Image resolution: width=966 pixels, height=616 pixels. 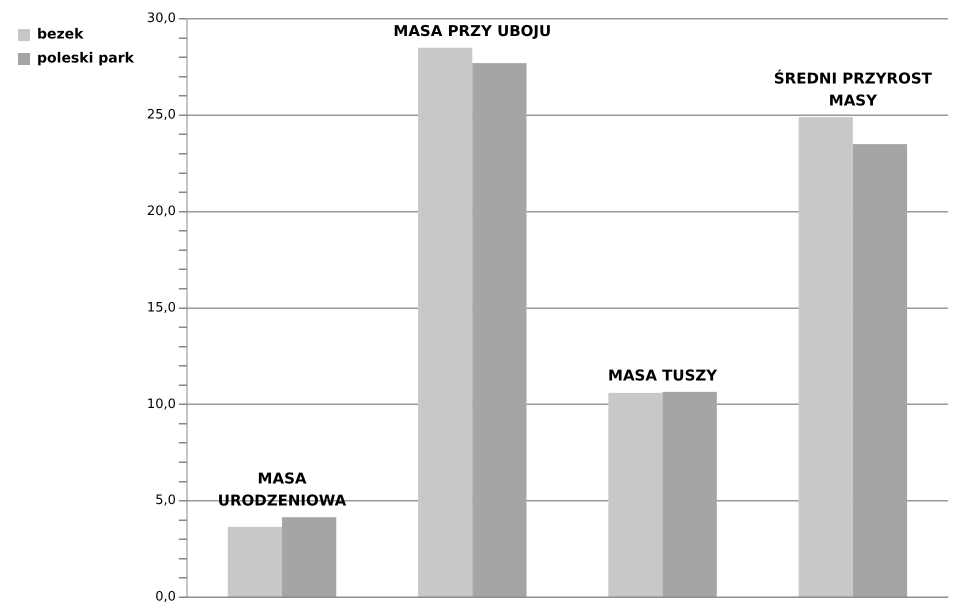 I want to click on legend-label: bezek, so click(x=60, y=34).